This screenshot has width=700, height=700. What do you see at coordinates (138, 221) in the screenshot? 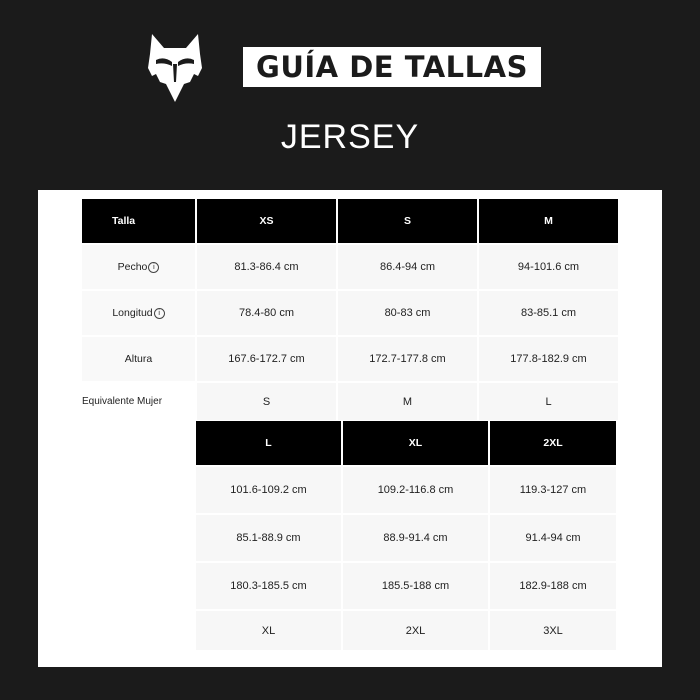
I see `header-label-cell: Talla` at bounding box center [138, 221].